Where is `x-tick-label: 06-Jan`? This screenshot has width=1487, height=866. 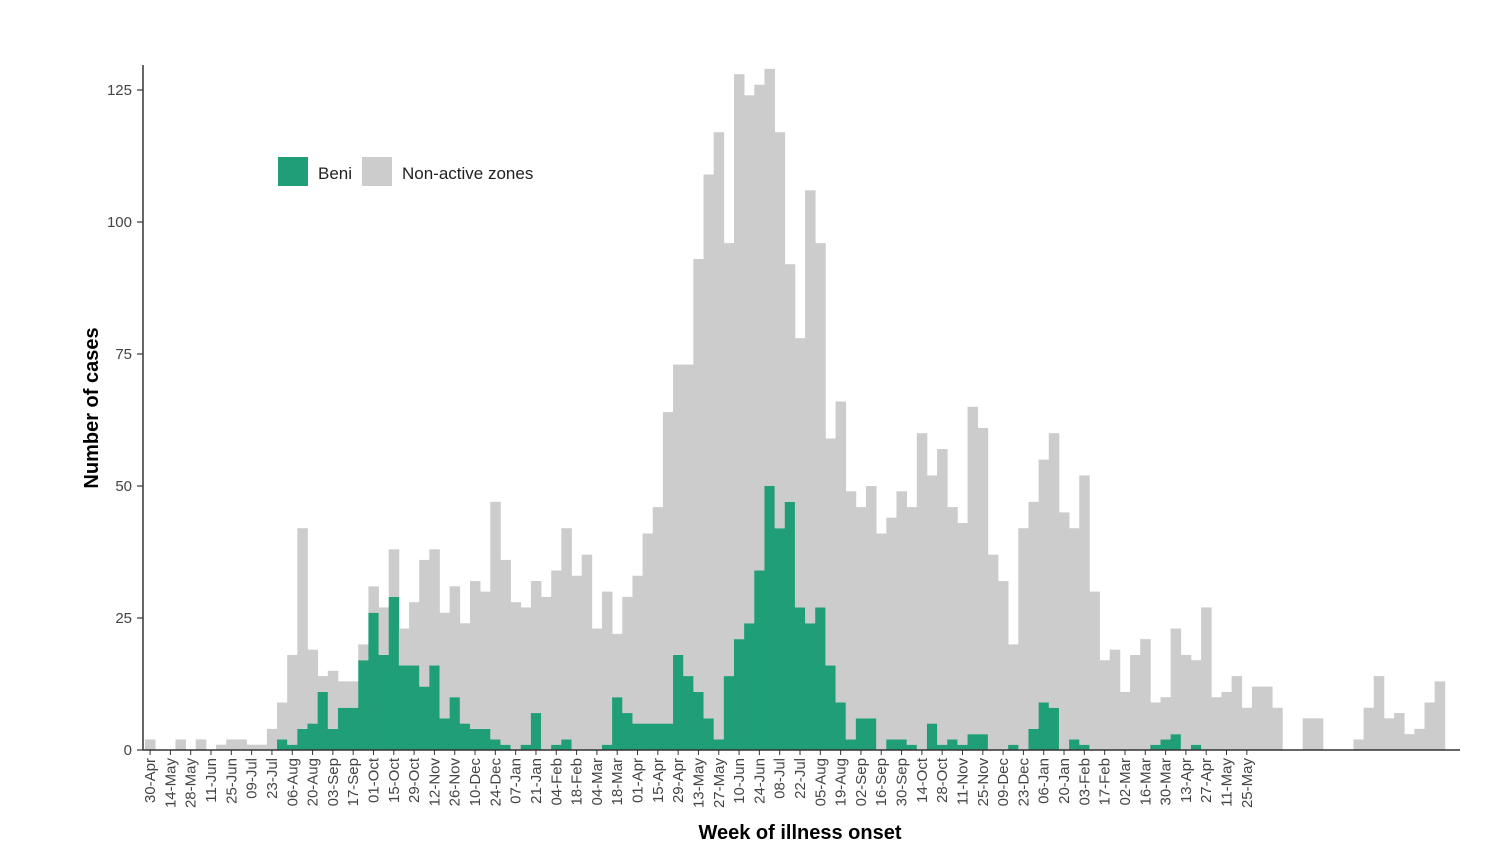 x-tick-label: 06-Jan is located at coordinates (1044, 781).